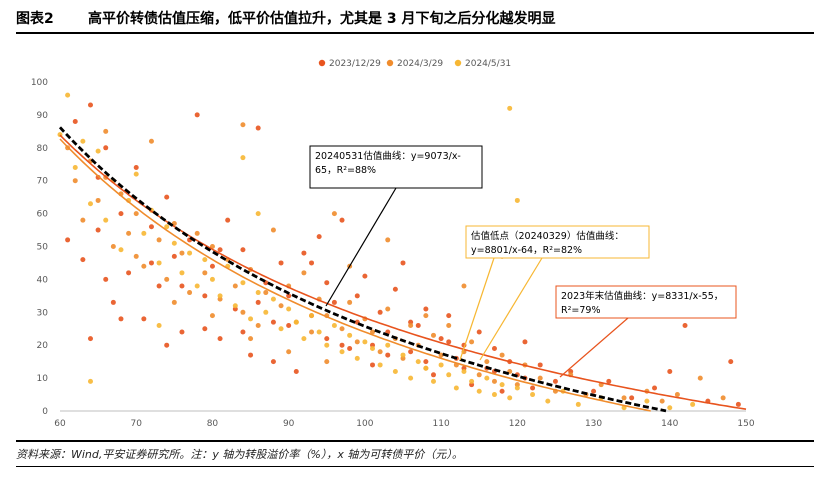 The image size is (830, 477). Describe the element at coordinates (745, 424) in the screenshot. I see `x-tick-label: 150` at that location.